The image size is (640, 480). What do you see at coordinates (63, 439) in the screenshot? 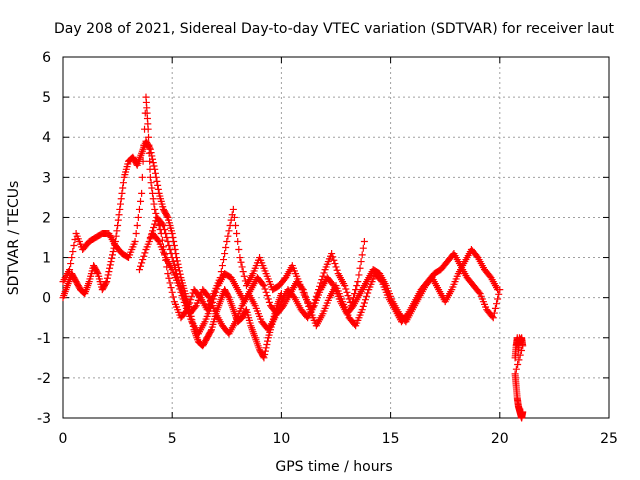
I see `x-tick-label: 0` at bounding box center [63, 439].